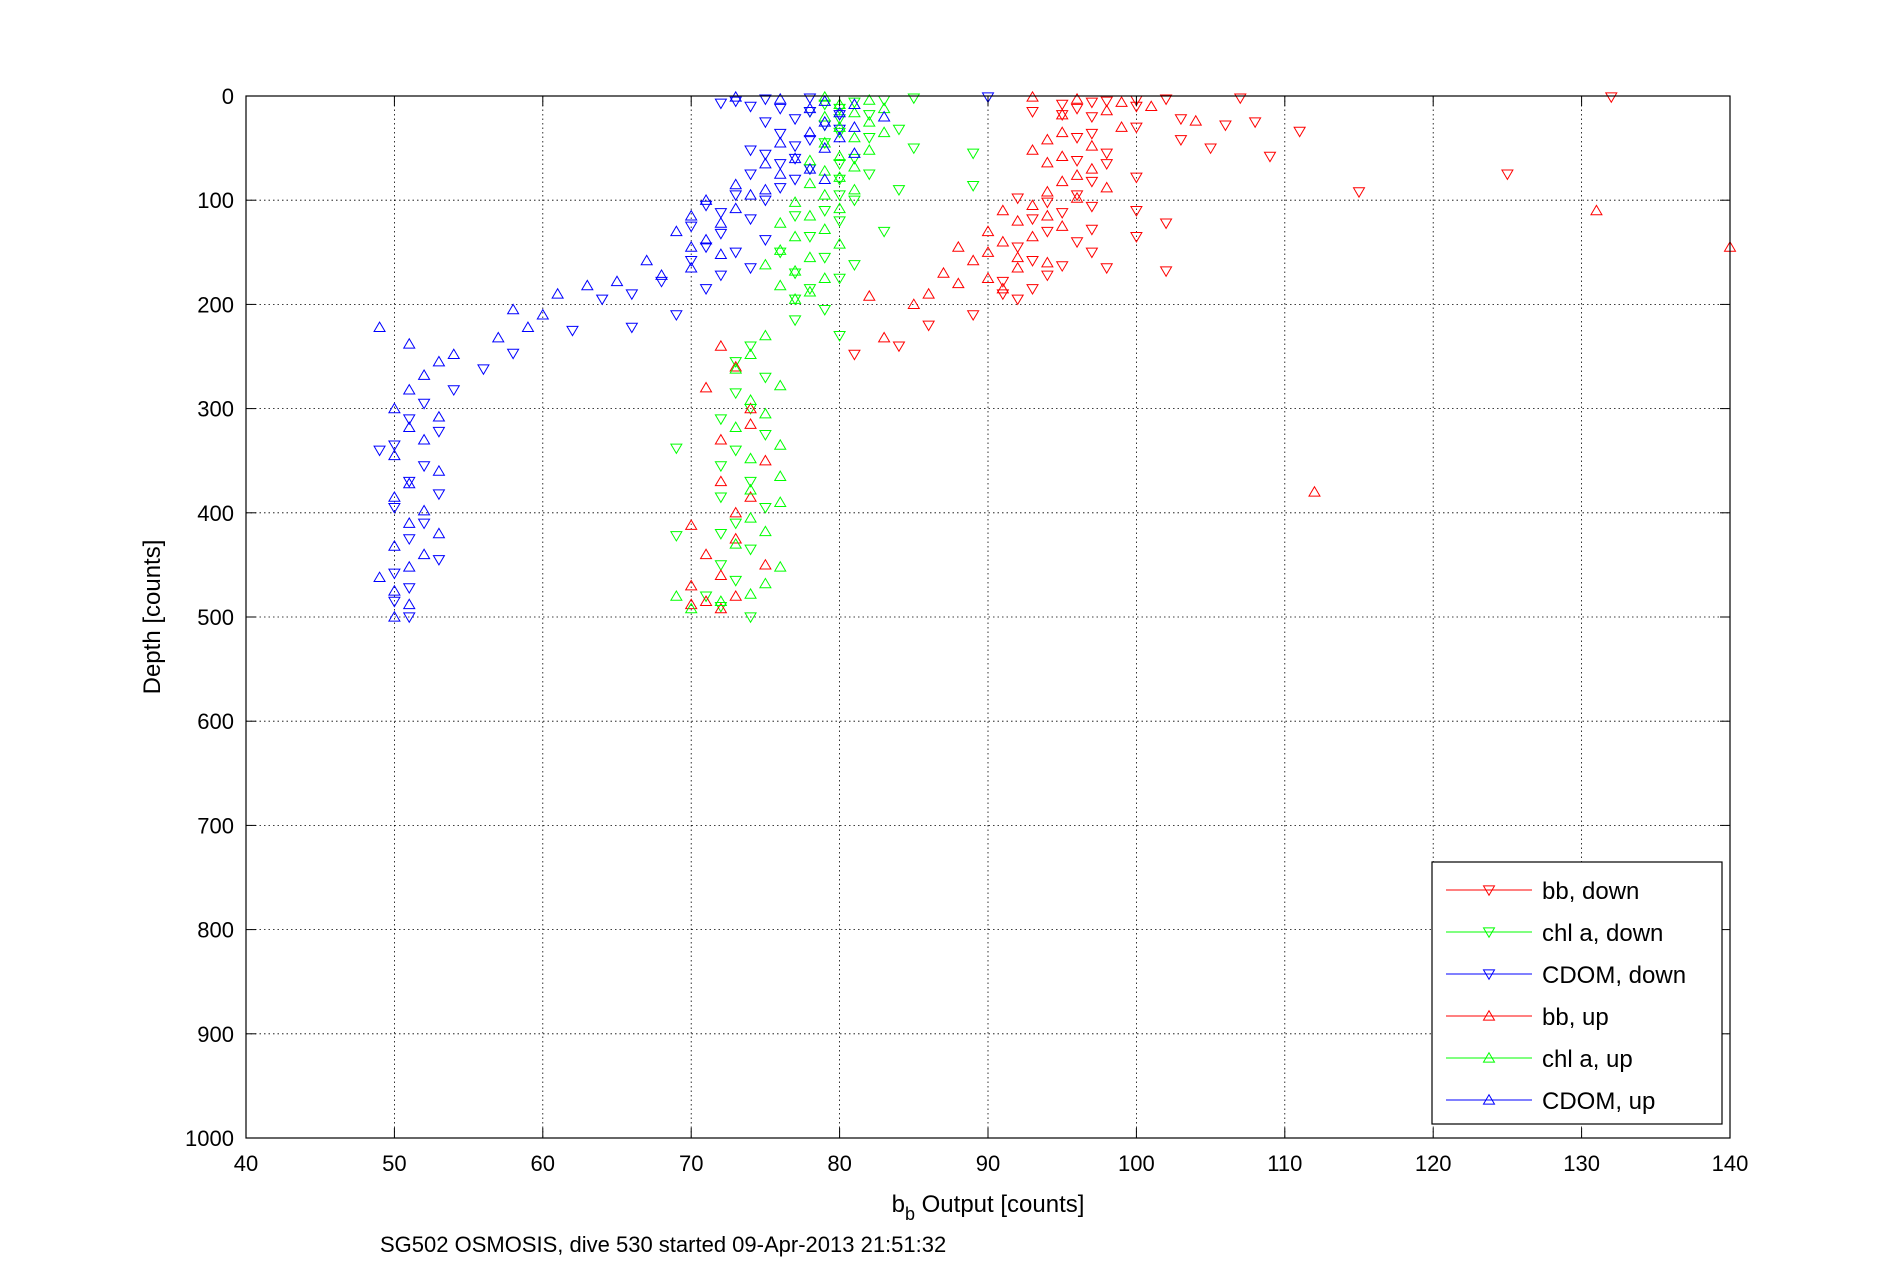  I want to click on legend-item: CDOM, up, so click(1550, 1101).